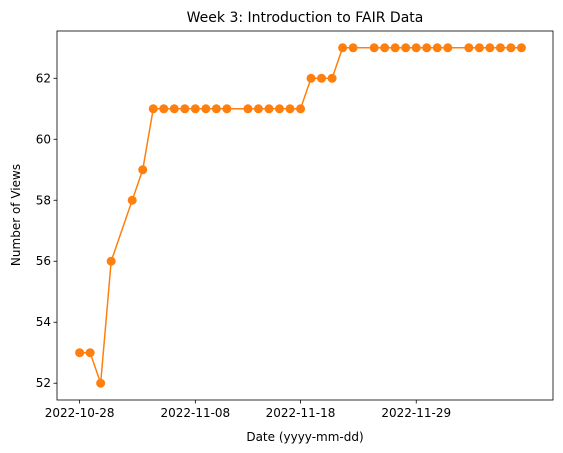 This screenshot has height=453, width=563. What do you see at coordinates (304, 437) in the screenshot?
I see `x-axis-label: Date (yyyy-mm-dd)` at bounding box center [304, 437].